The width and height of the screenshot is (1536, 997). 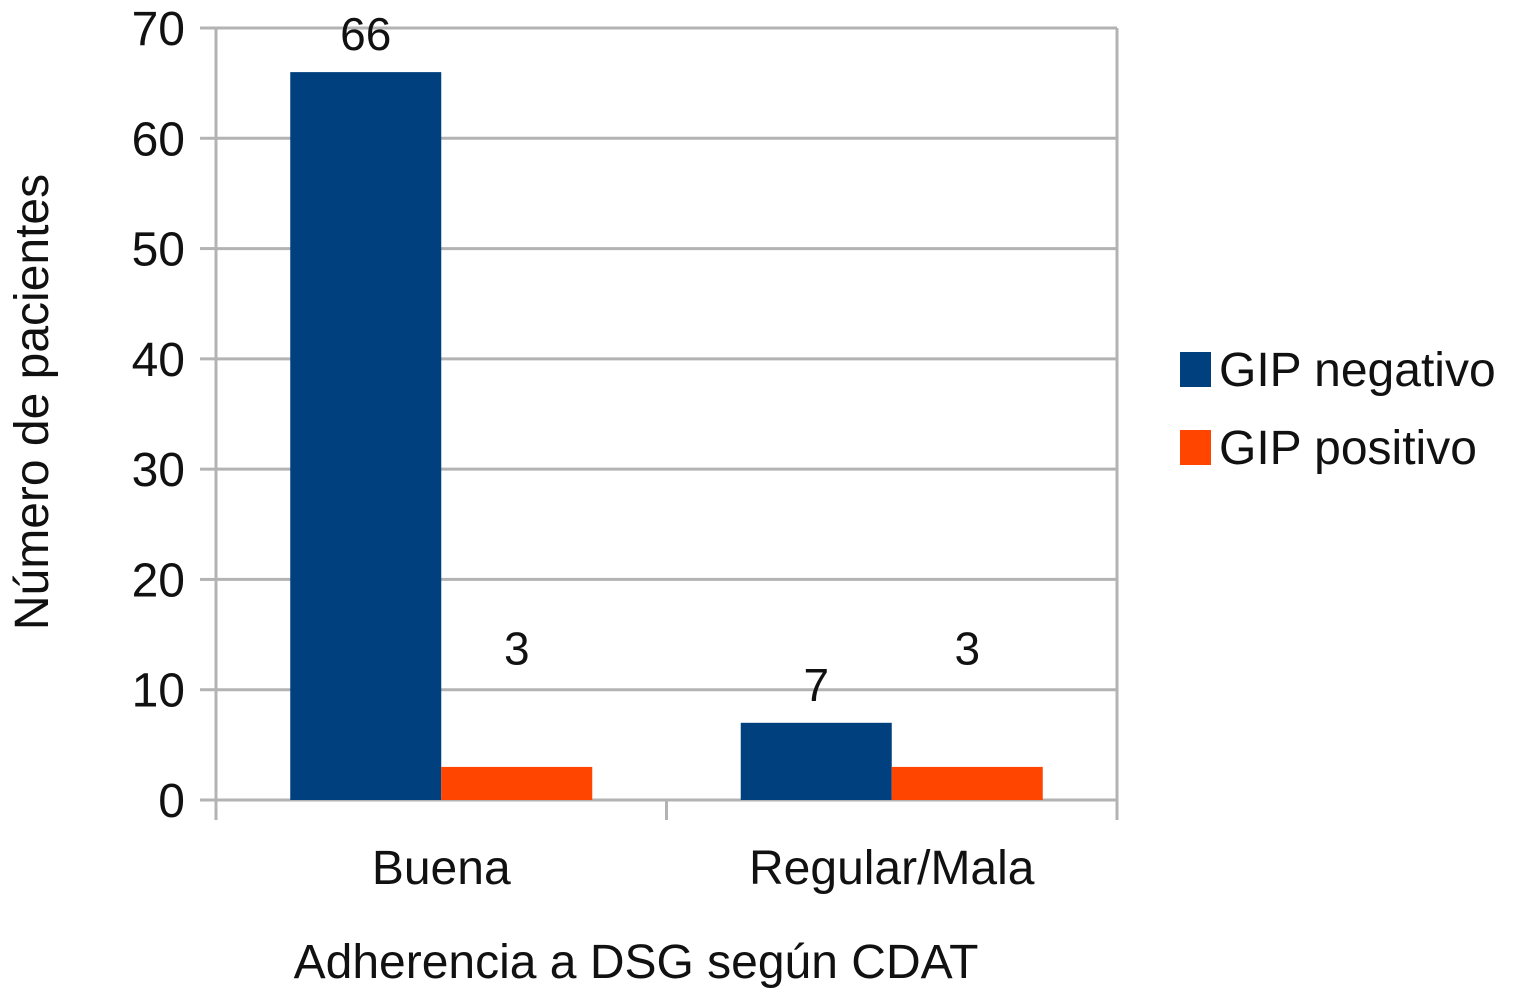 What do you see at coordinates (517, 783) in the screenshot?
I see `bar-gip-positivo-buena` at bounding box center [517, 783].